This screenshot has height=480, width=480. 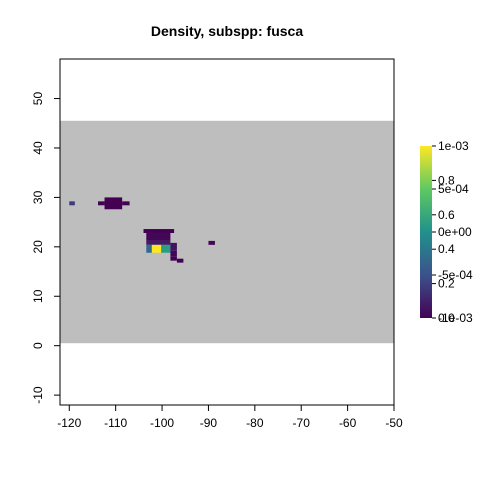 I want to click on legend-label-a: 5e-04, so click(x=453, y=189).